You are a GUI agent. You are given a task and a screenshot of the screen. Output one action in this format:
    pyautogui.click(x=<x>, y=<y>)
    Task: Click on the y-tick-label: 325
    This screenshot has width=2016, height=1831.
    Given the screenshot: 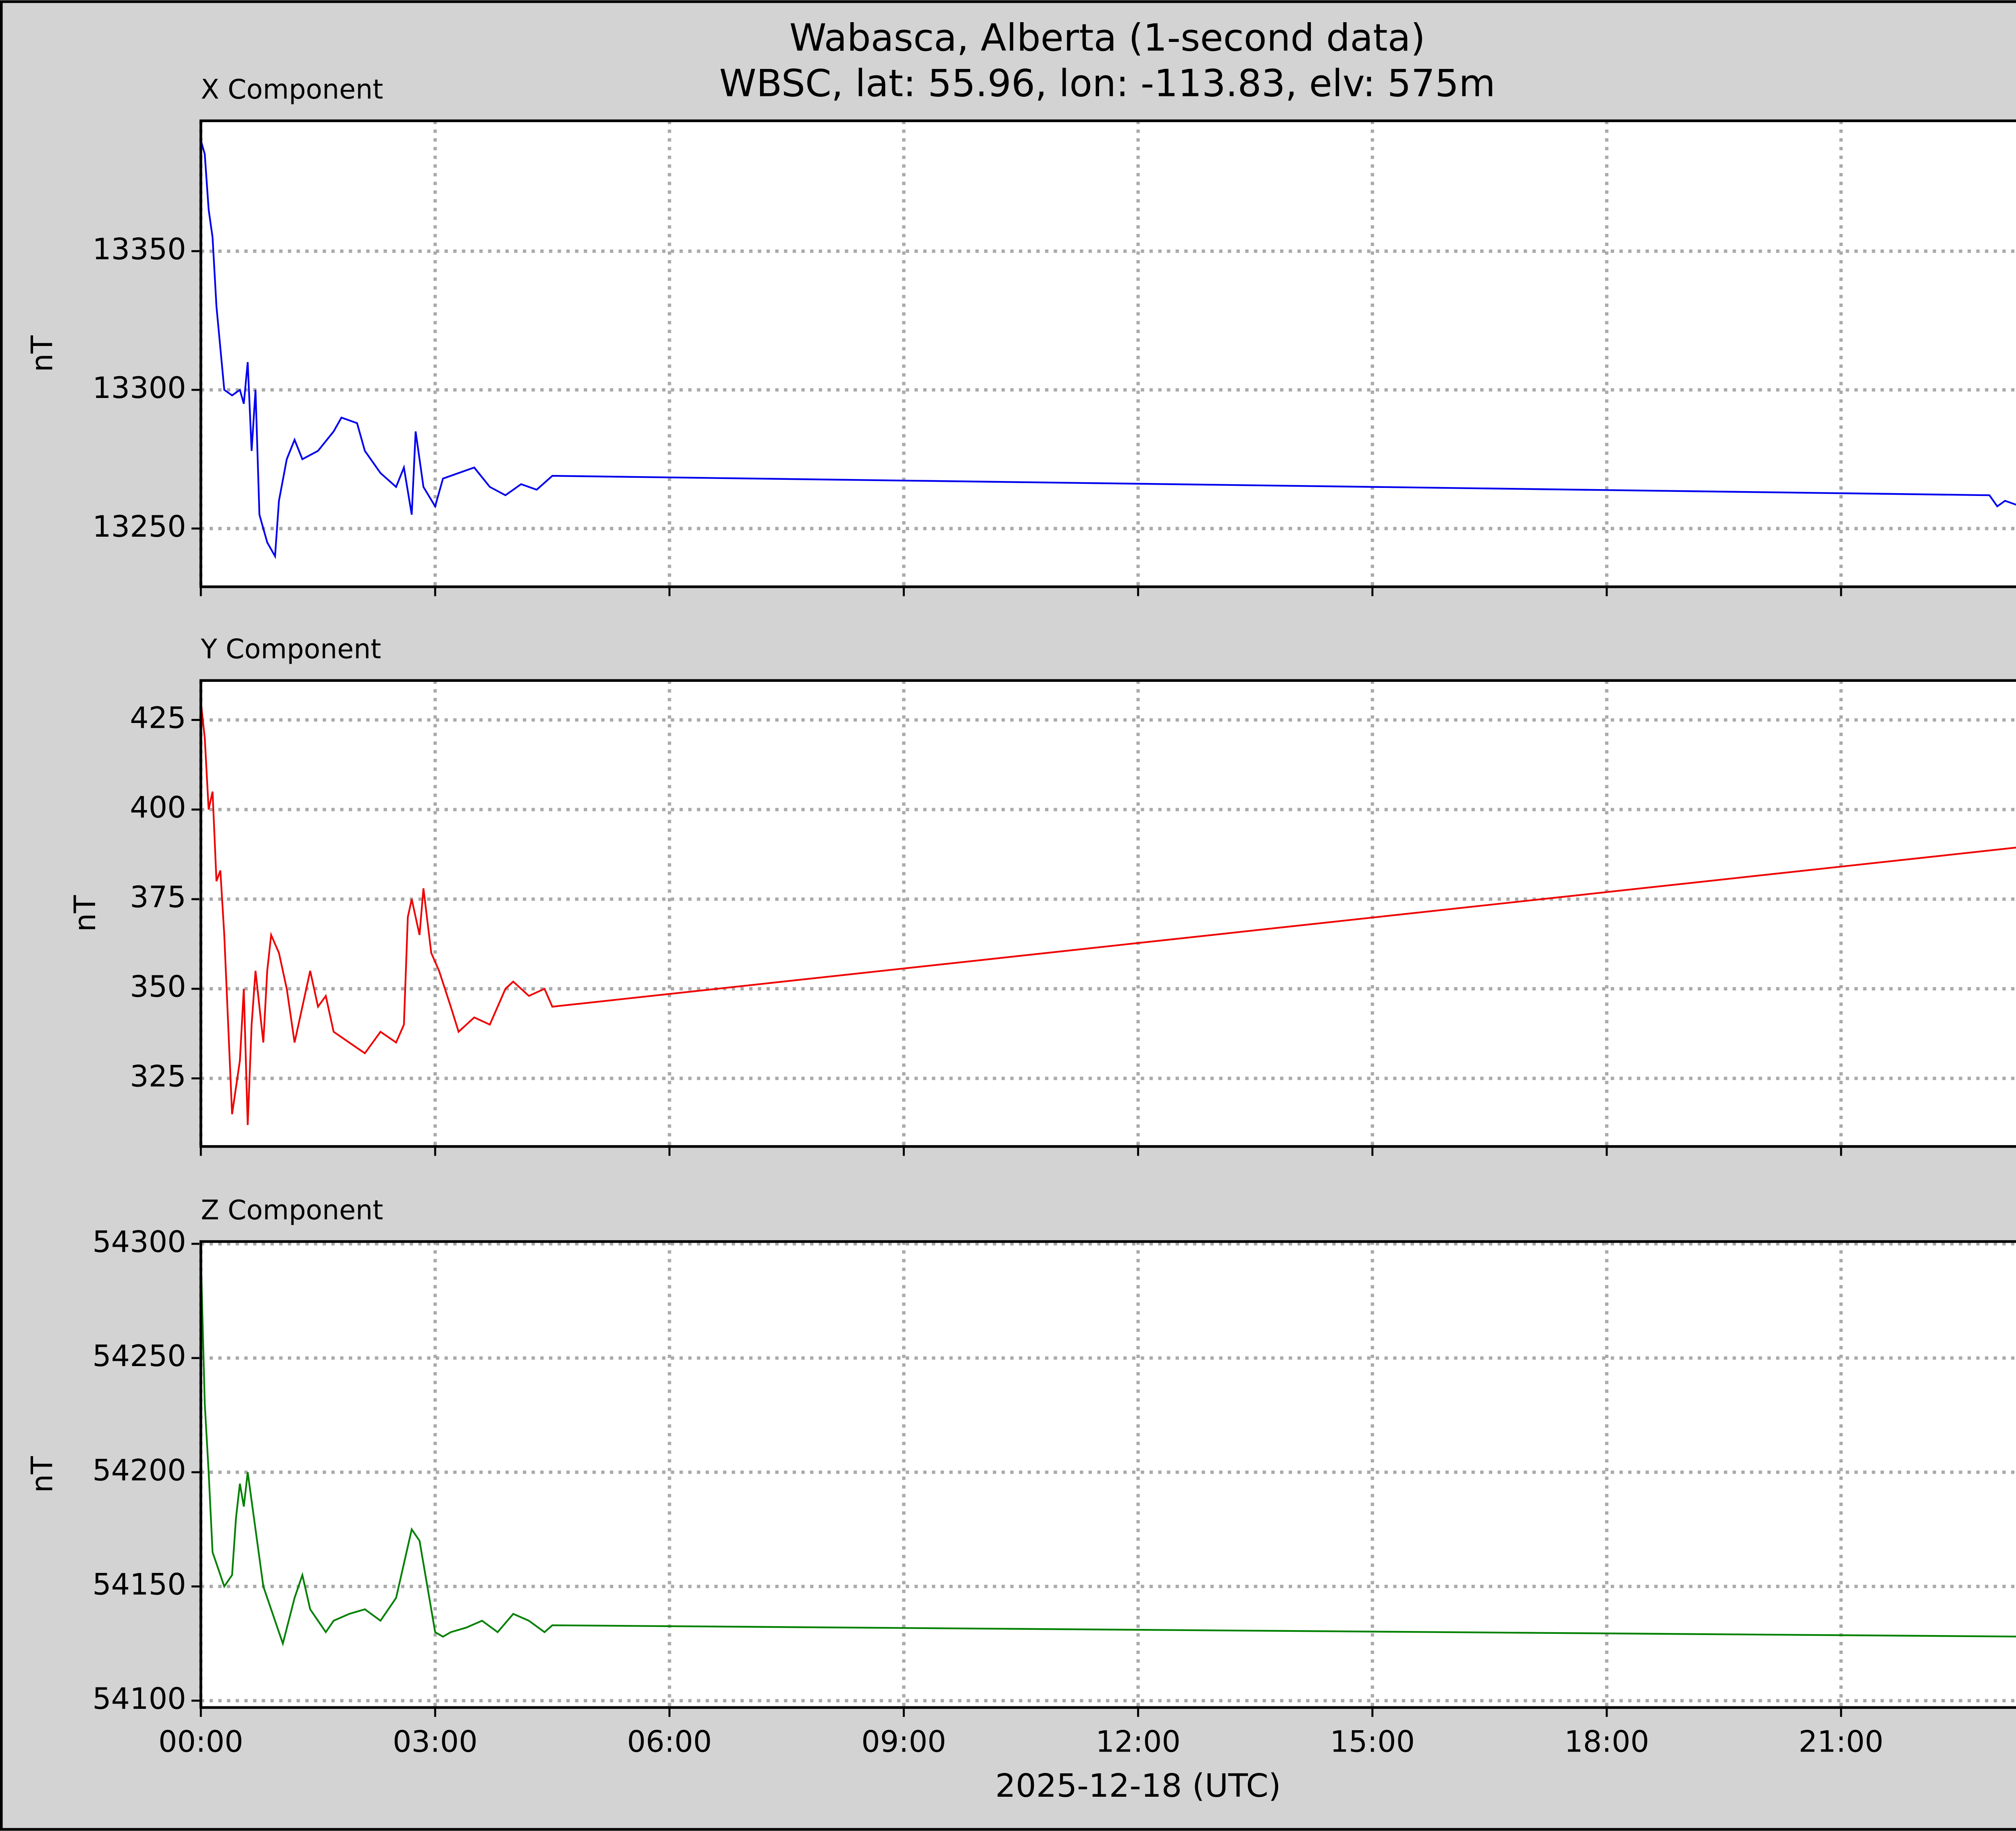 What is the action you would take?
    pyautogui.click(x=158, y=1076)
    